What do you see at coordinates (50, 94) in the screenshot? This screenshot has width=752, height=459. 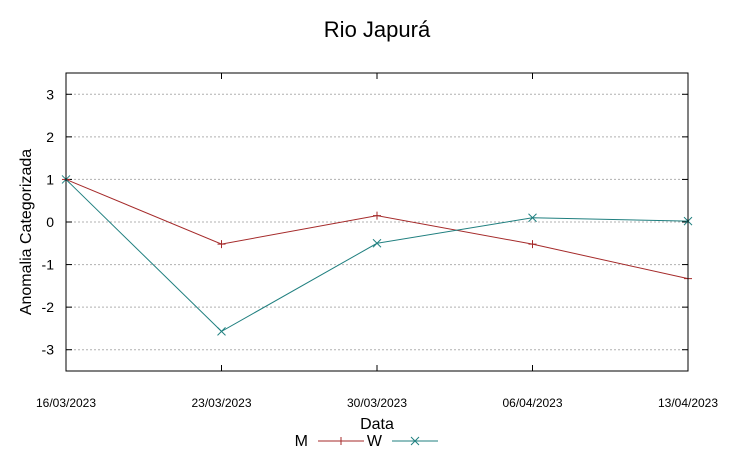 I see `y-tick-label: 3` at bounding box center [50, 94].